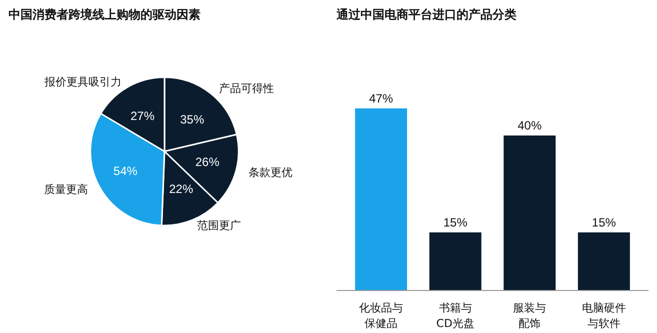 This screenshot has height=333, width=657. What do you see at coordinates (82, 81) in the screenshot?
I see `slice-label: 报价更具吸引力` at bounding box center [82, 81].